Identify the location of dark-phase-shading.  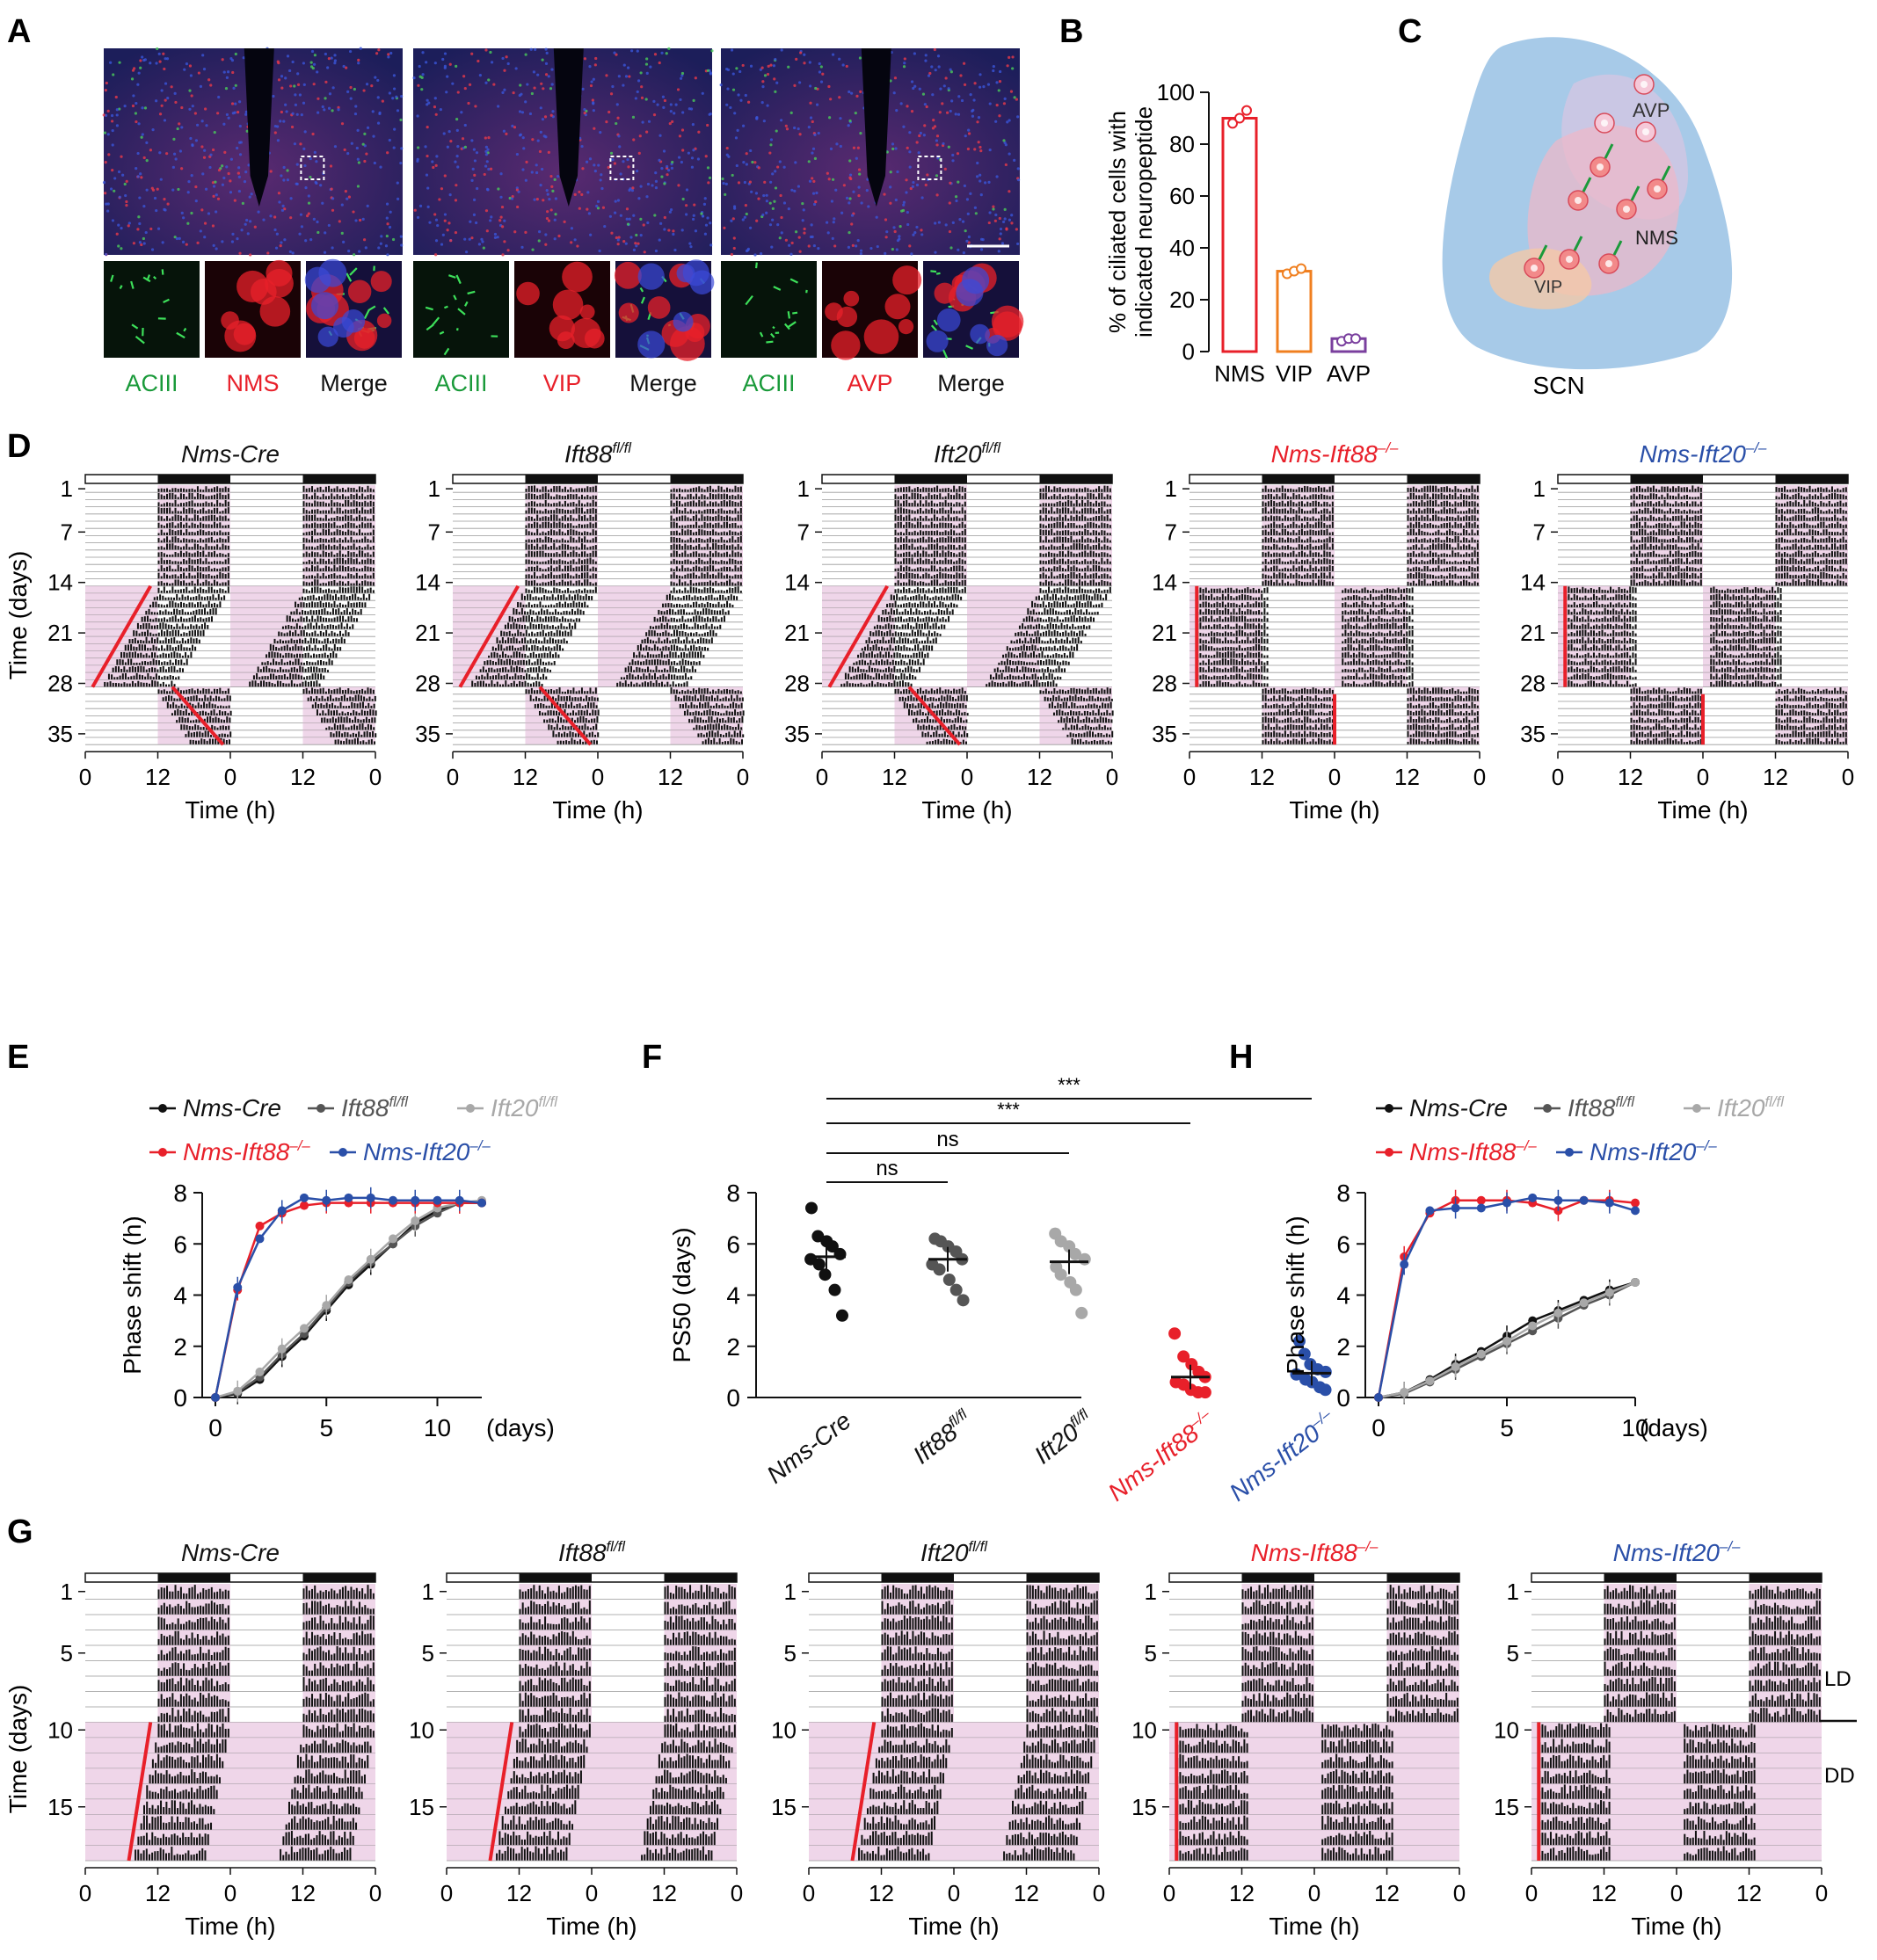
(338, 705).